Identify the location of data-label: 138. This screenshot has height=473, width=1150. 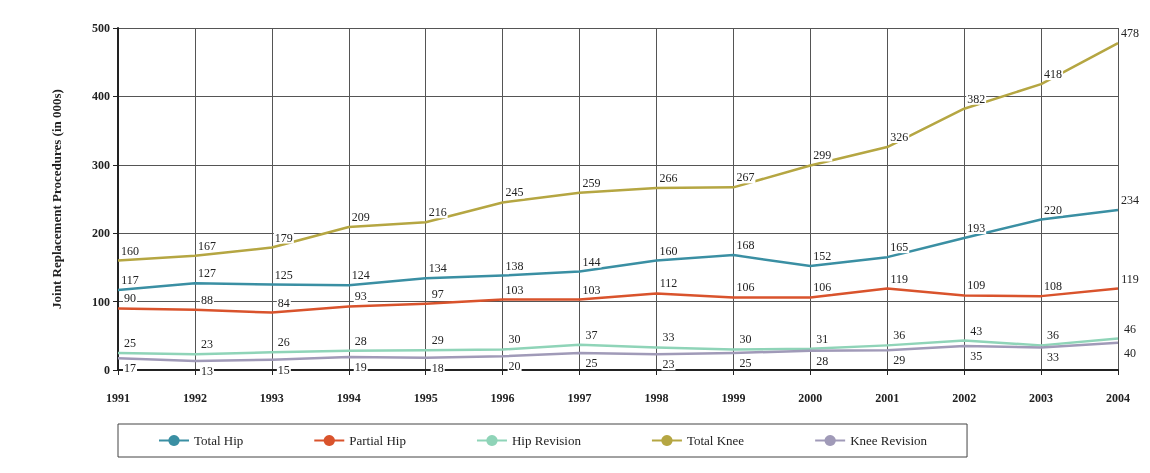
(514, 265).